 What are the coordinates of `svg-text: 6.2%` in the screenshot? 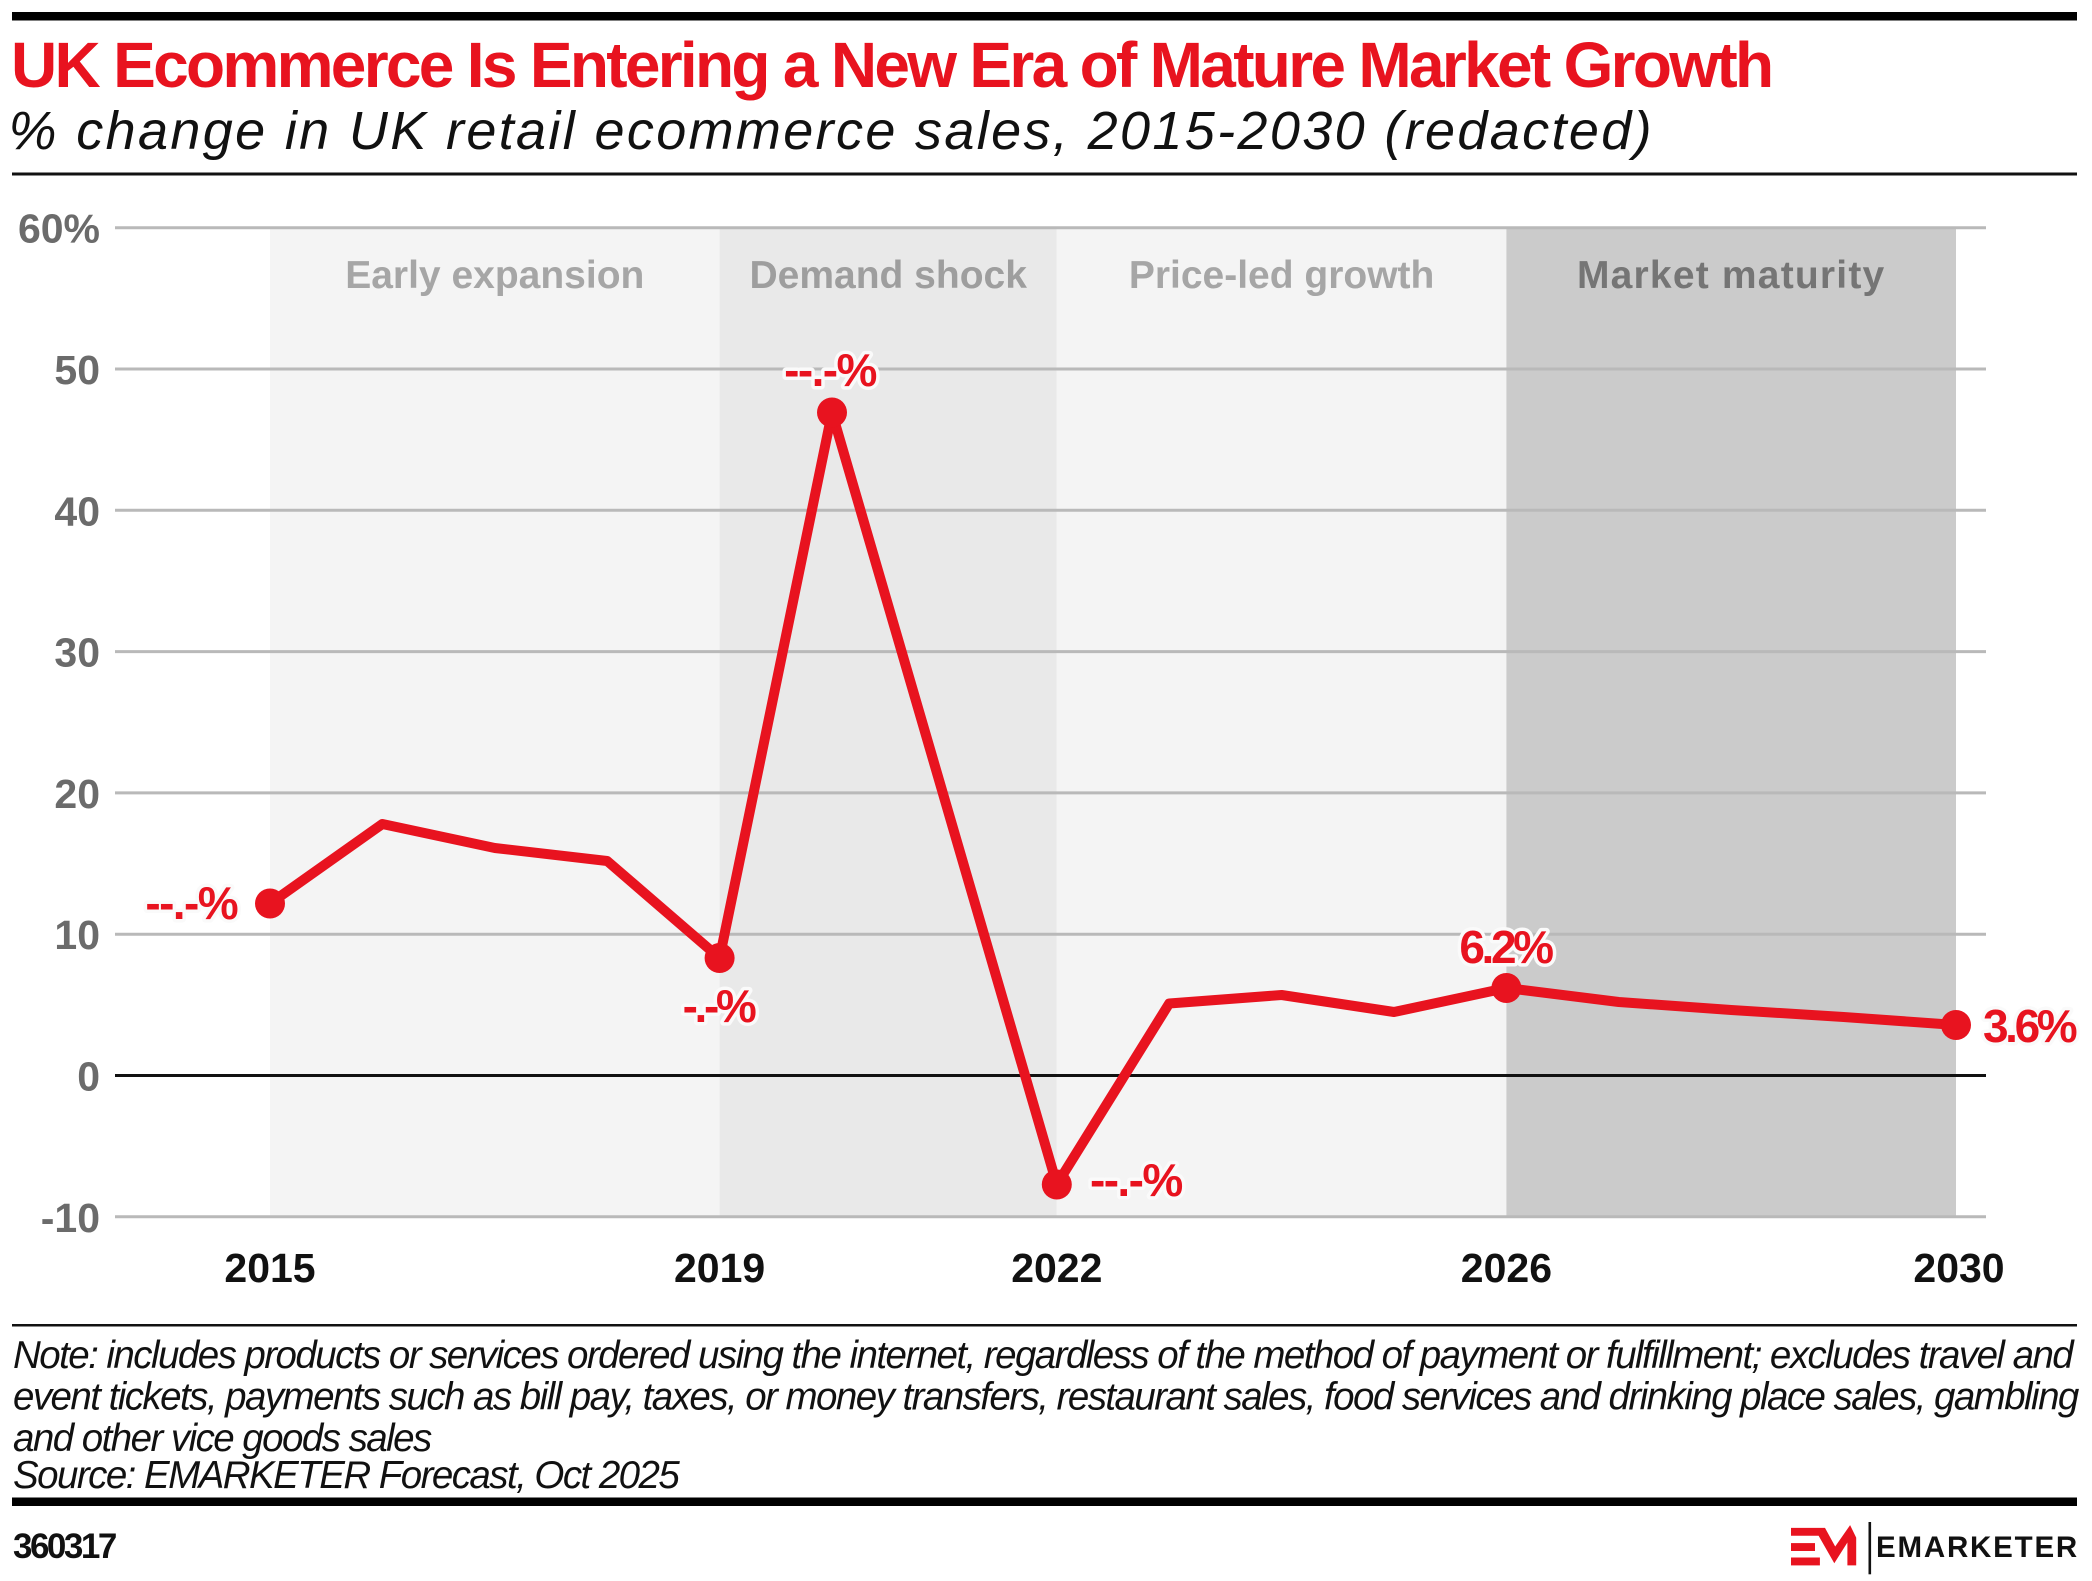 It's located at (1506, 947).